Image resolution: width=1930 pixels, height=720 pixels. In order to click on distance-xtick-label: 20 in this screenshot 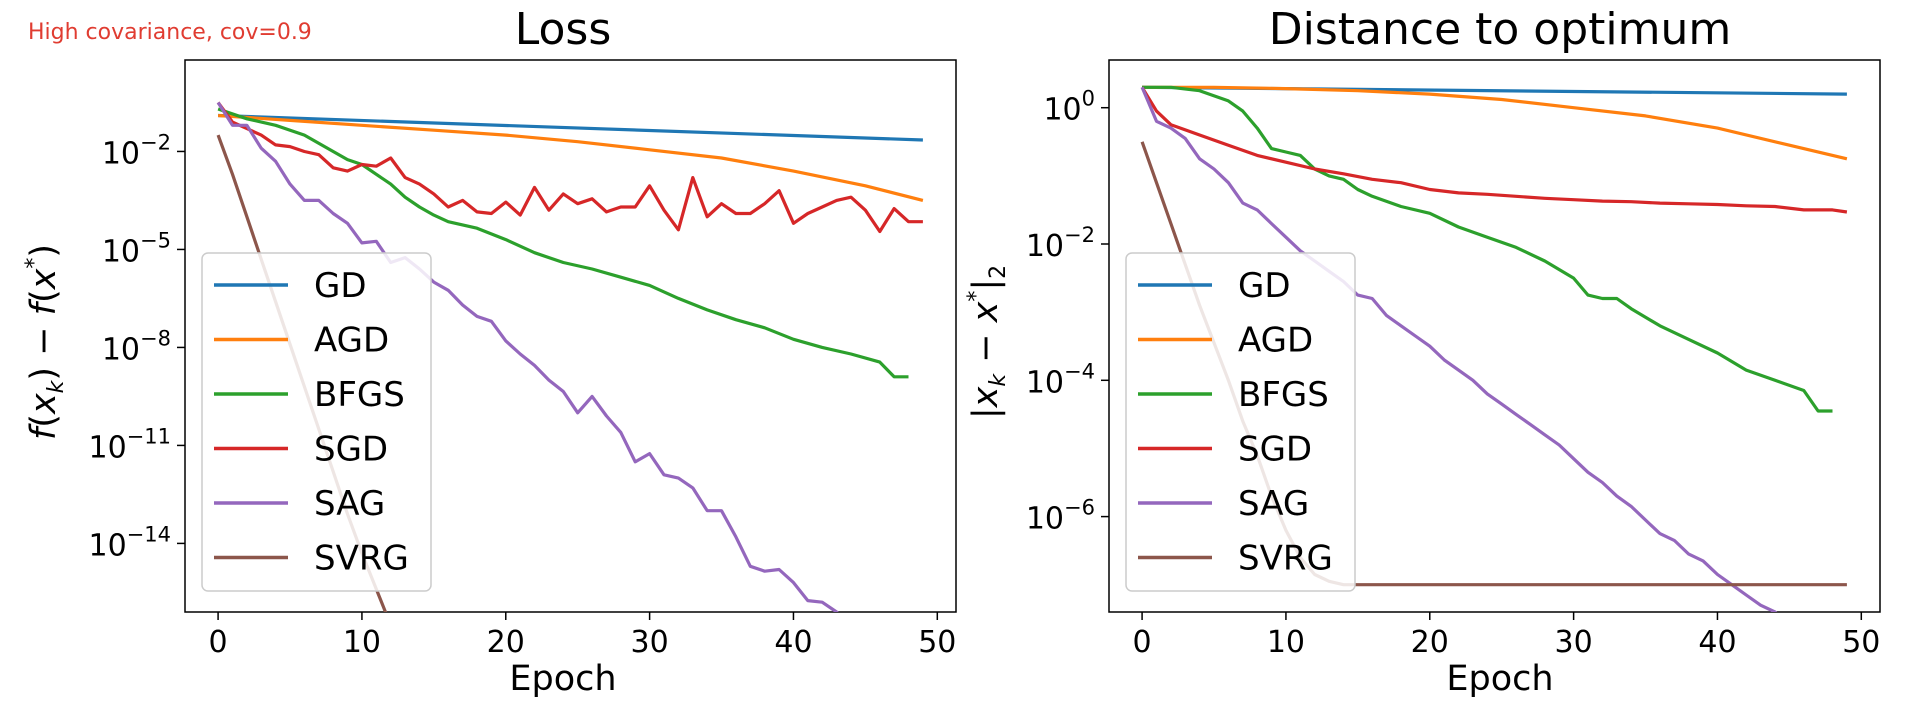, I will do `click(1430, 642)`.